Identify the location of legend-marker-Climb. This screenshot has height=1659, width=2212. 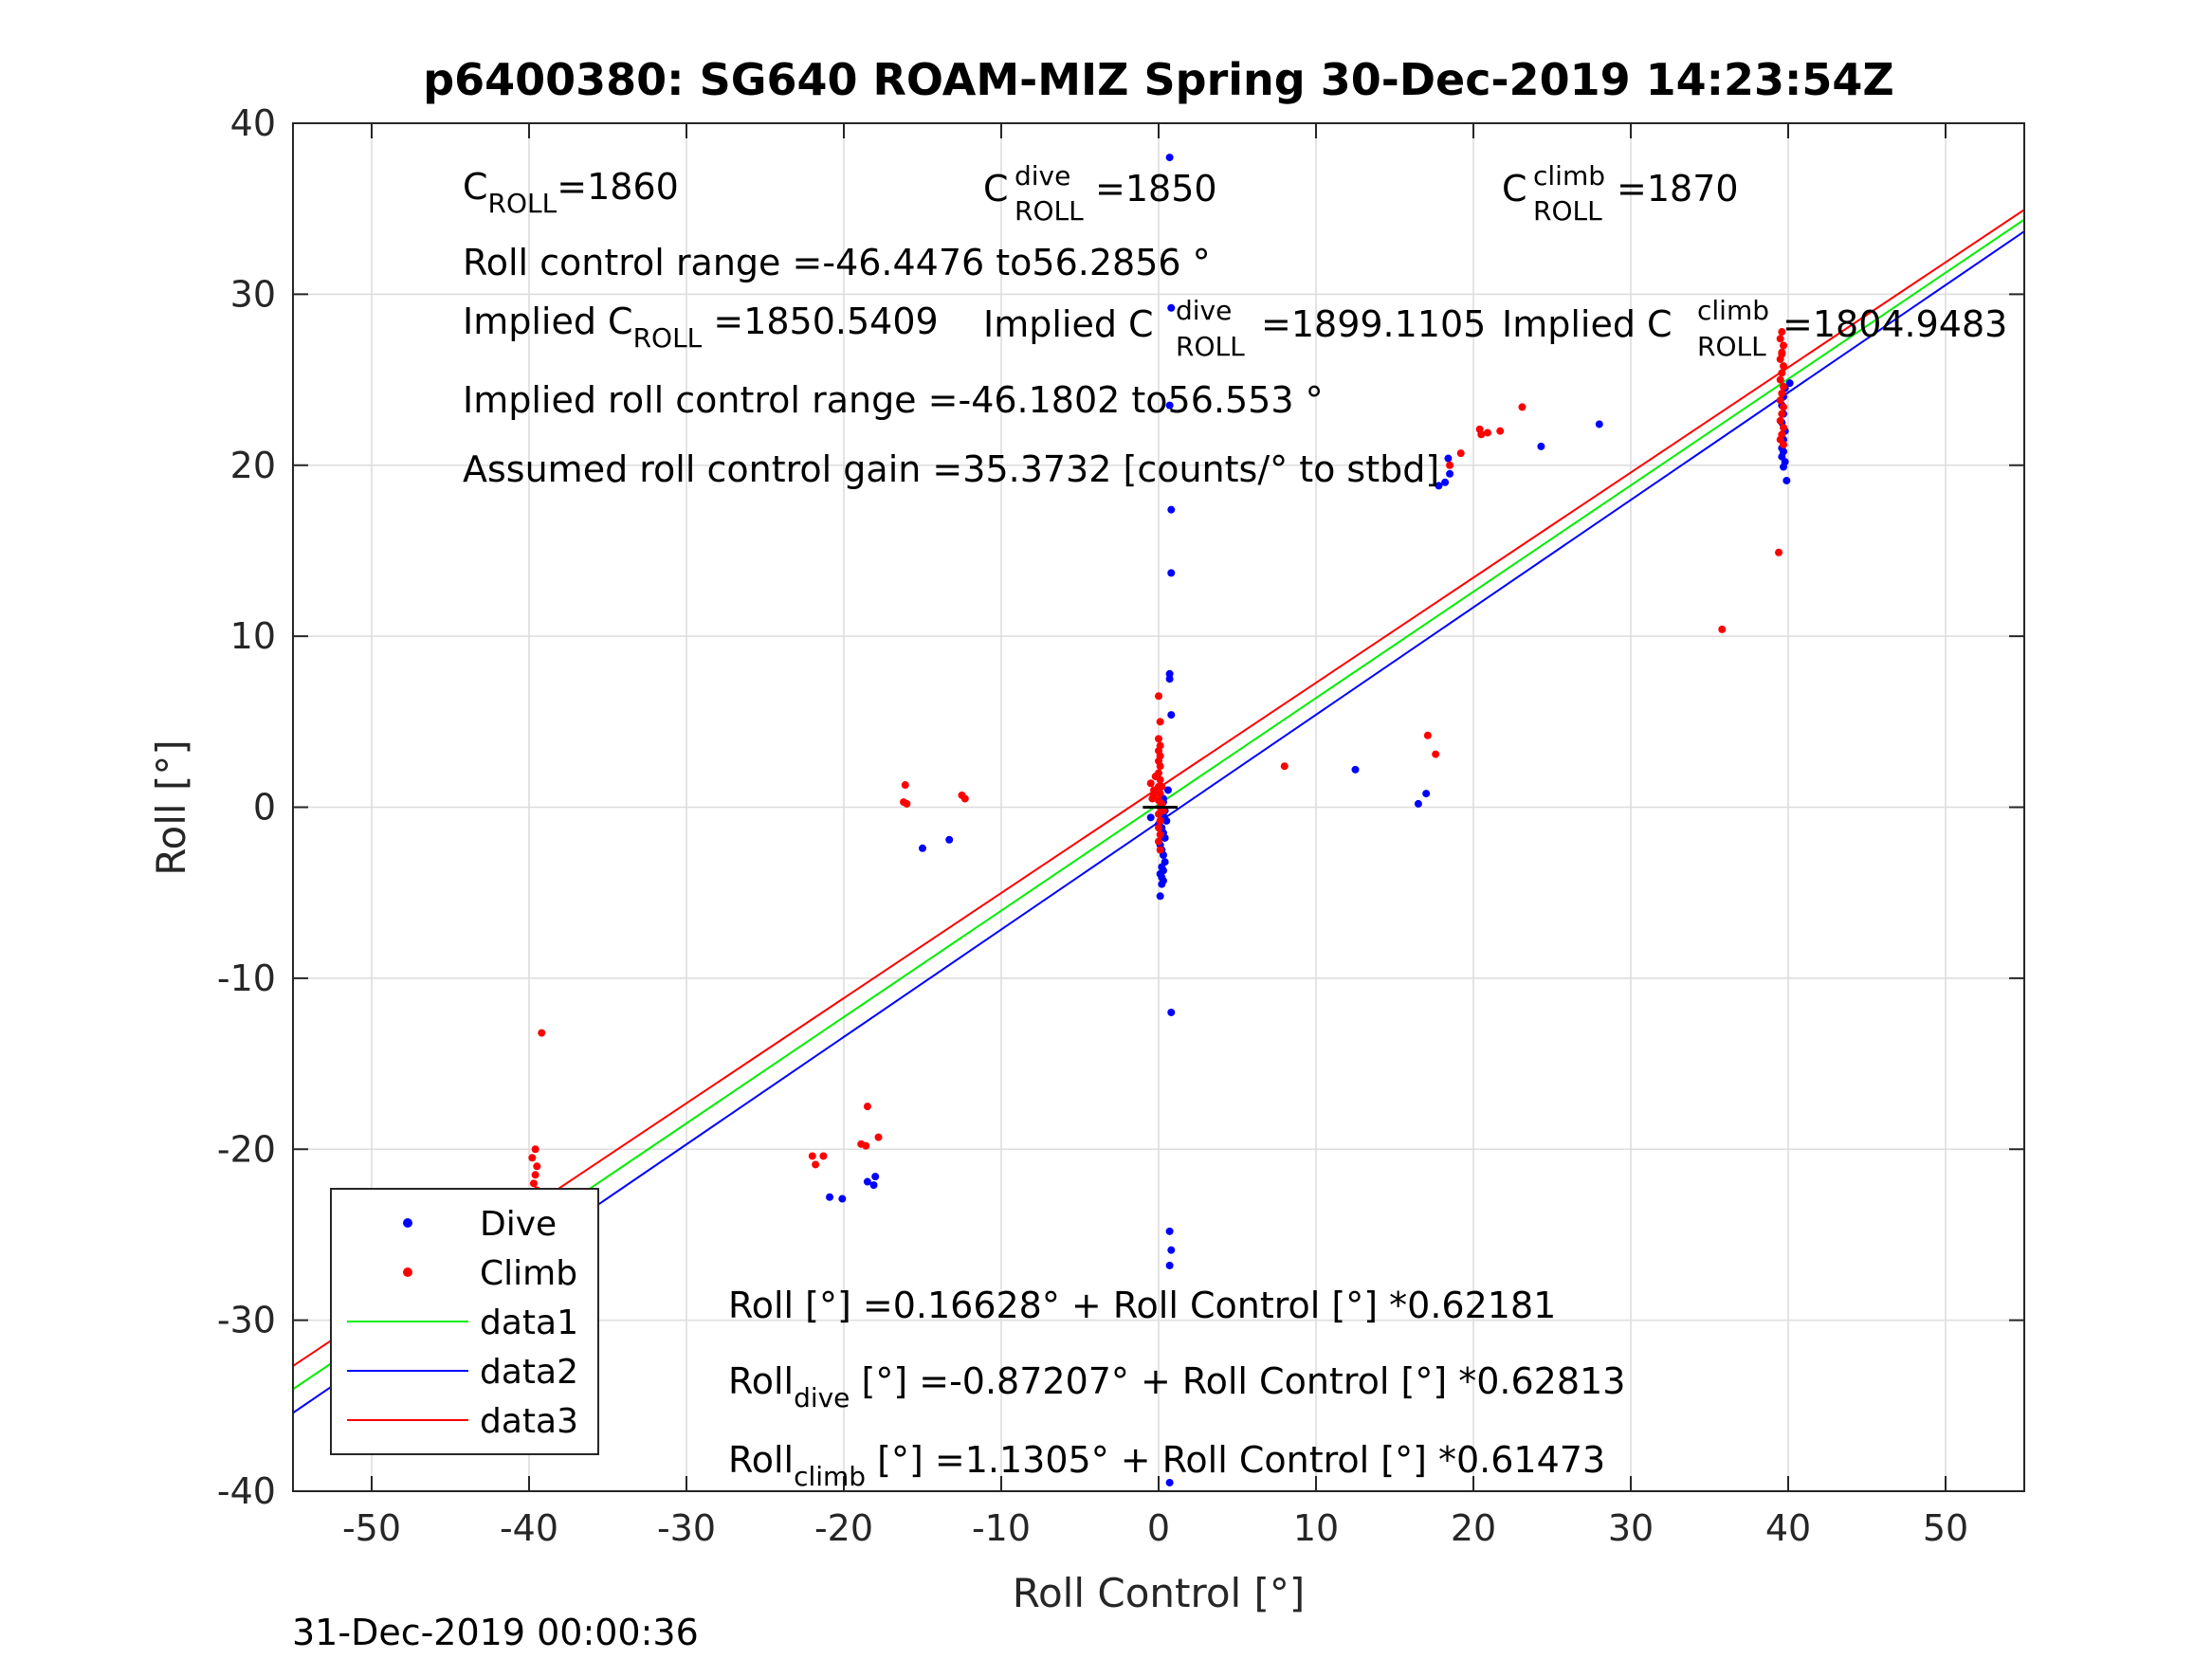
(407, 1272).